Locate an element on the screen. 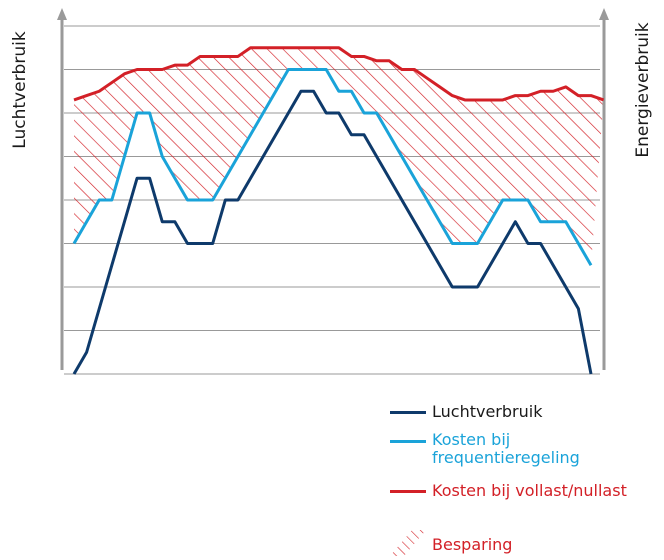  legend-swatch-frequentieregeling is located at coordinates (408, 441).